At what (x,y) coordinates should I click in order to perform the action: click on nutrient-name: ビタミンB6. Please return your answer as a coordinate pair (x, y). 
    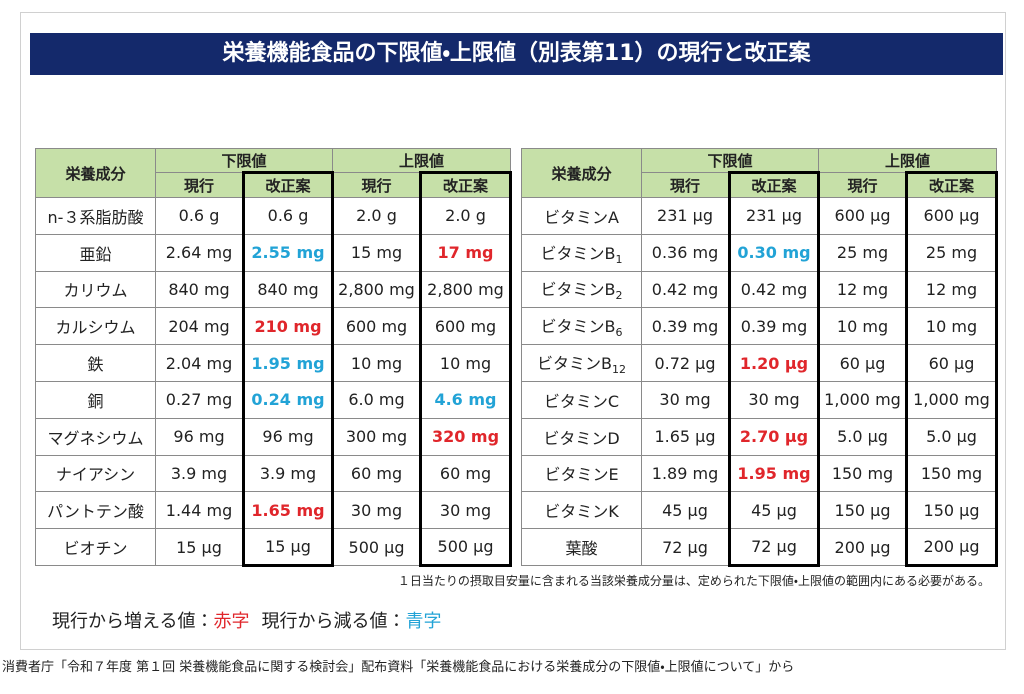
    Looking at the image, I should click on (581, 326).